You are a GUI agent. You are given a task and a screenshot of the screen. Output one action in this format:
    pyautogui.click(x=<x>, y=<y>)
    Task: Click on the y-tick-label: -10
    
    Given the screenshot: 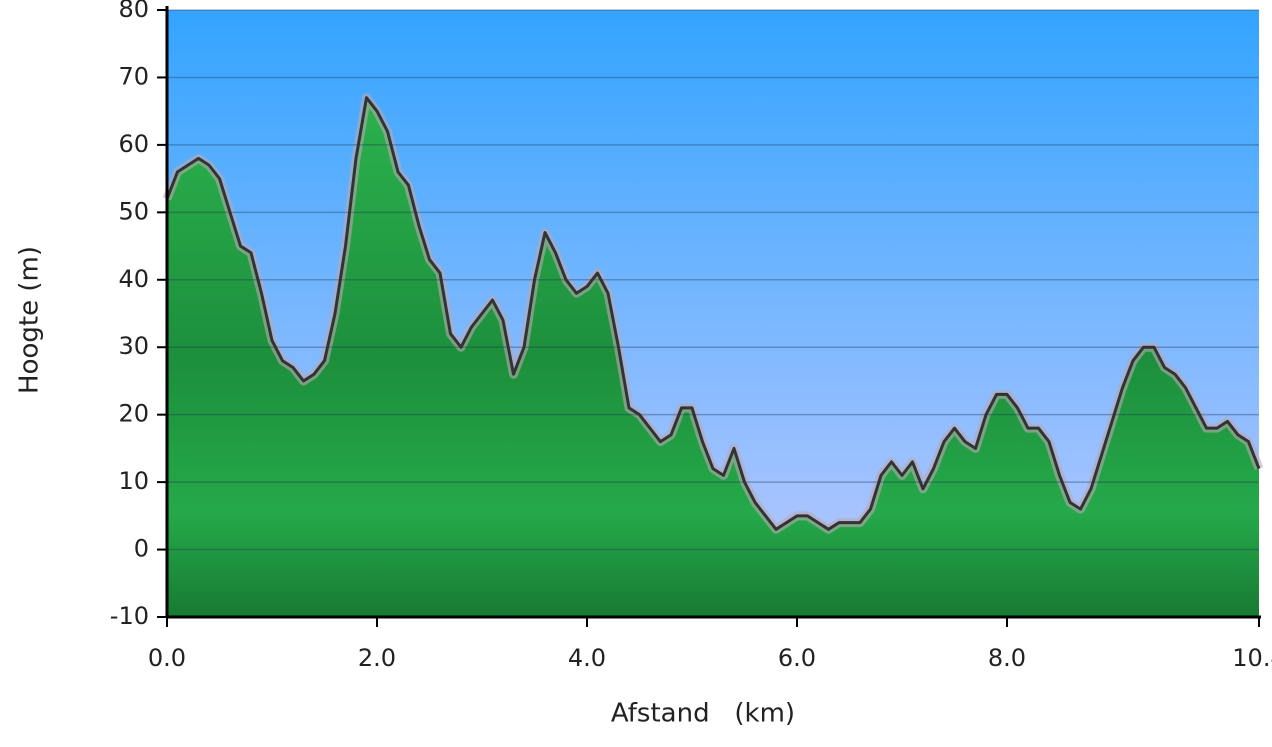 What is the action you would take?
    pyautogui.click(x=129, y=616)
    